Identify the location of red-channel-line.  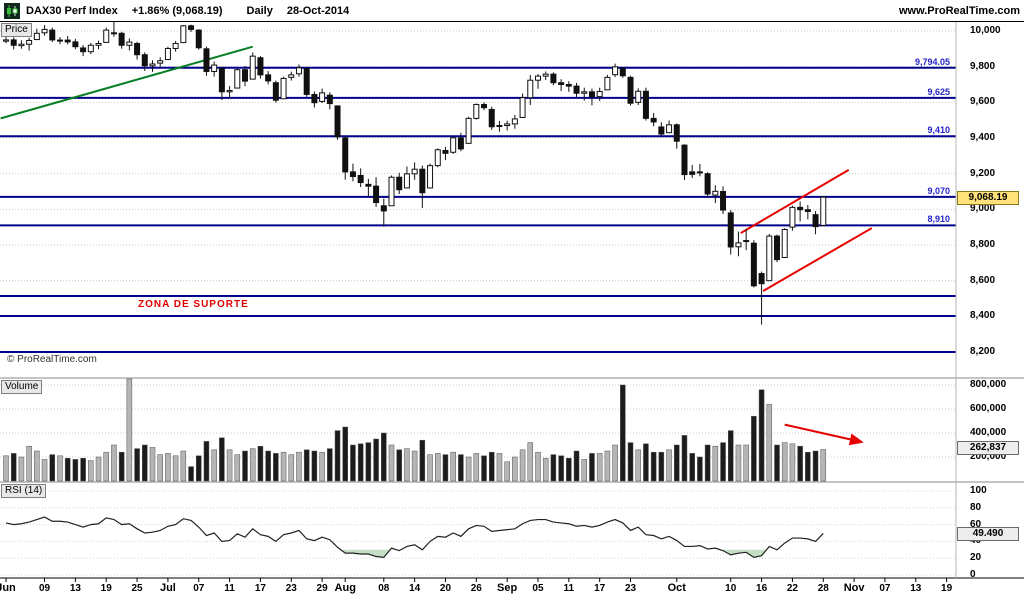
(795, 201).